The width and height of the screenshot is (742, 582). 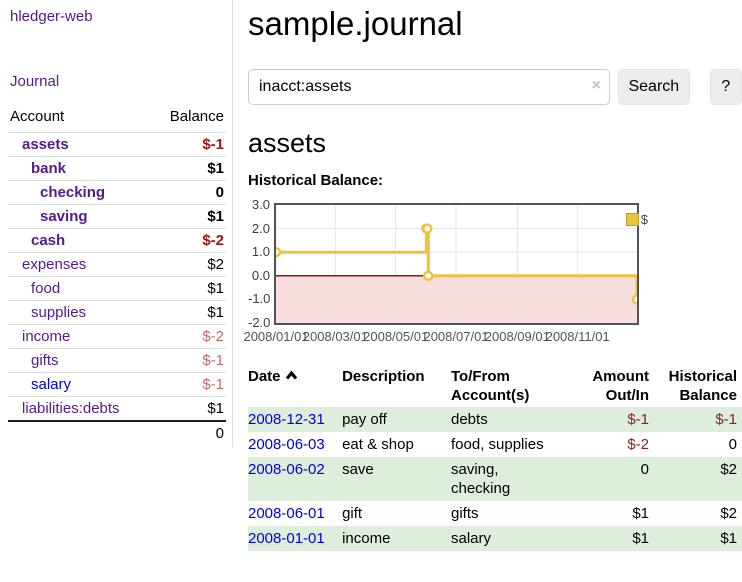 I want to click on transaction-accounts: salary, so click(x=505, y=538).